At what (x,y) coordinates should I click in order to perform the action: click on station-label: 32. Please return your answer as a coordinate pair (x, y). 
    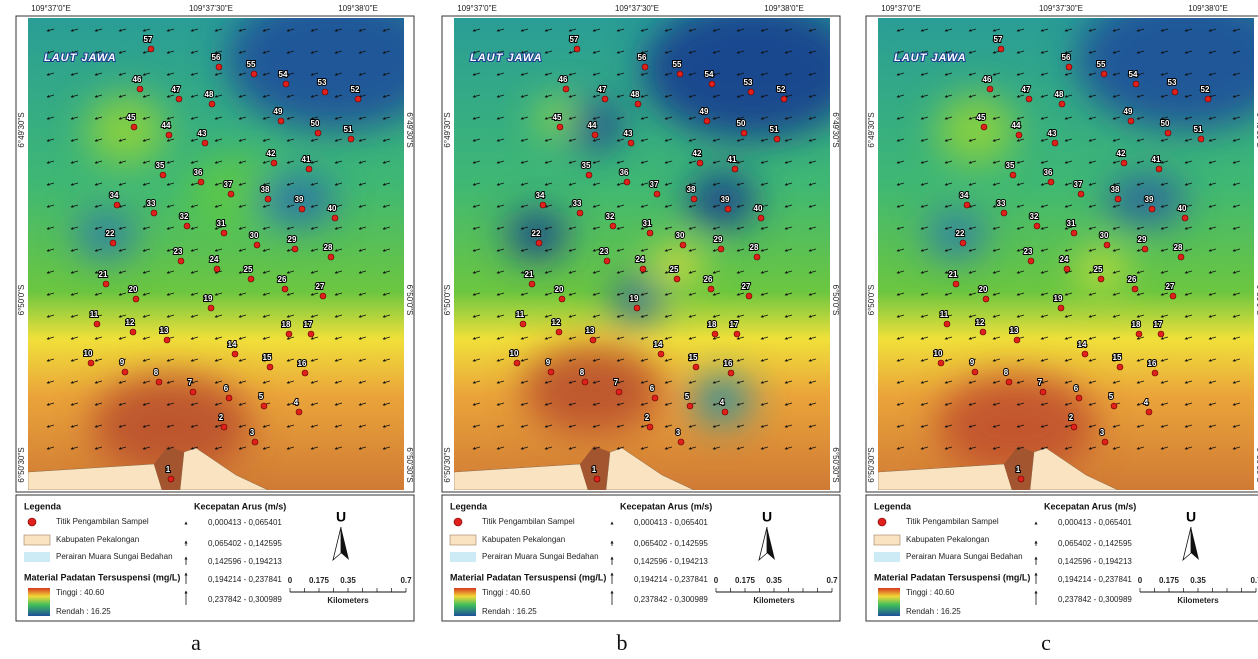
    Looking at the image, I should click on (610, 216).